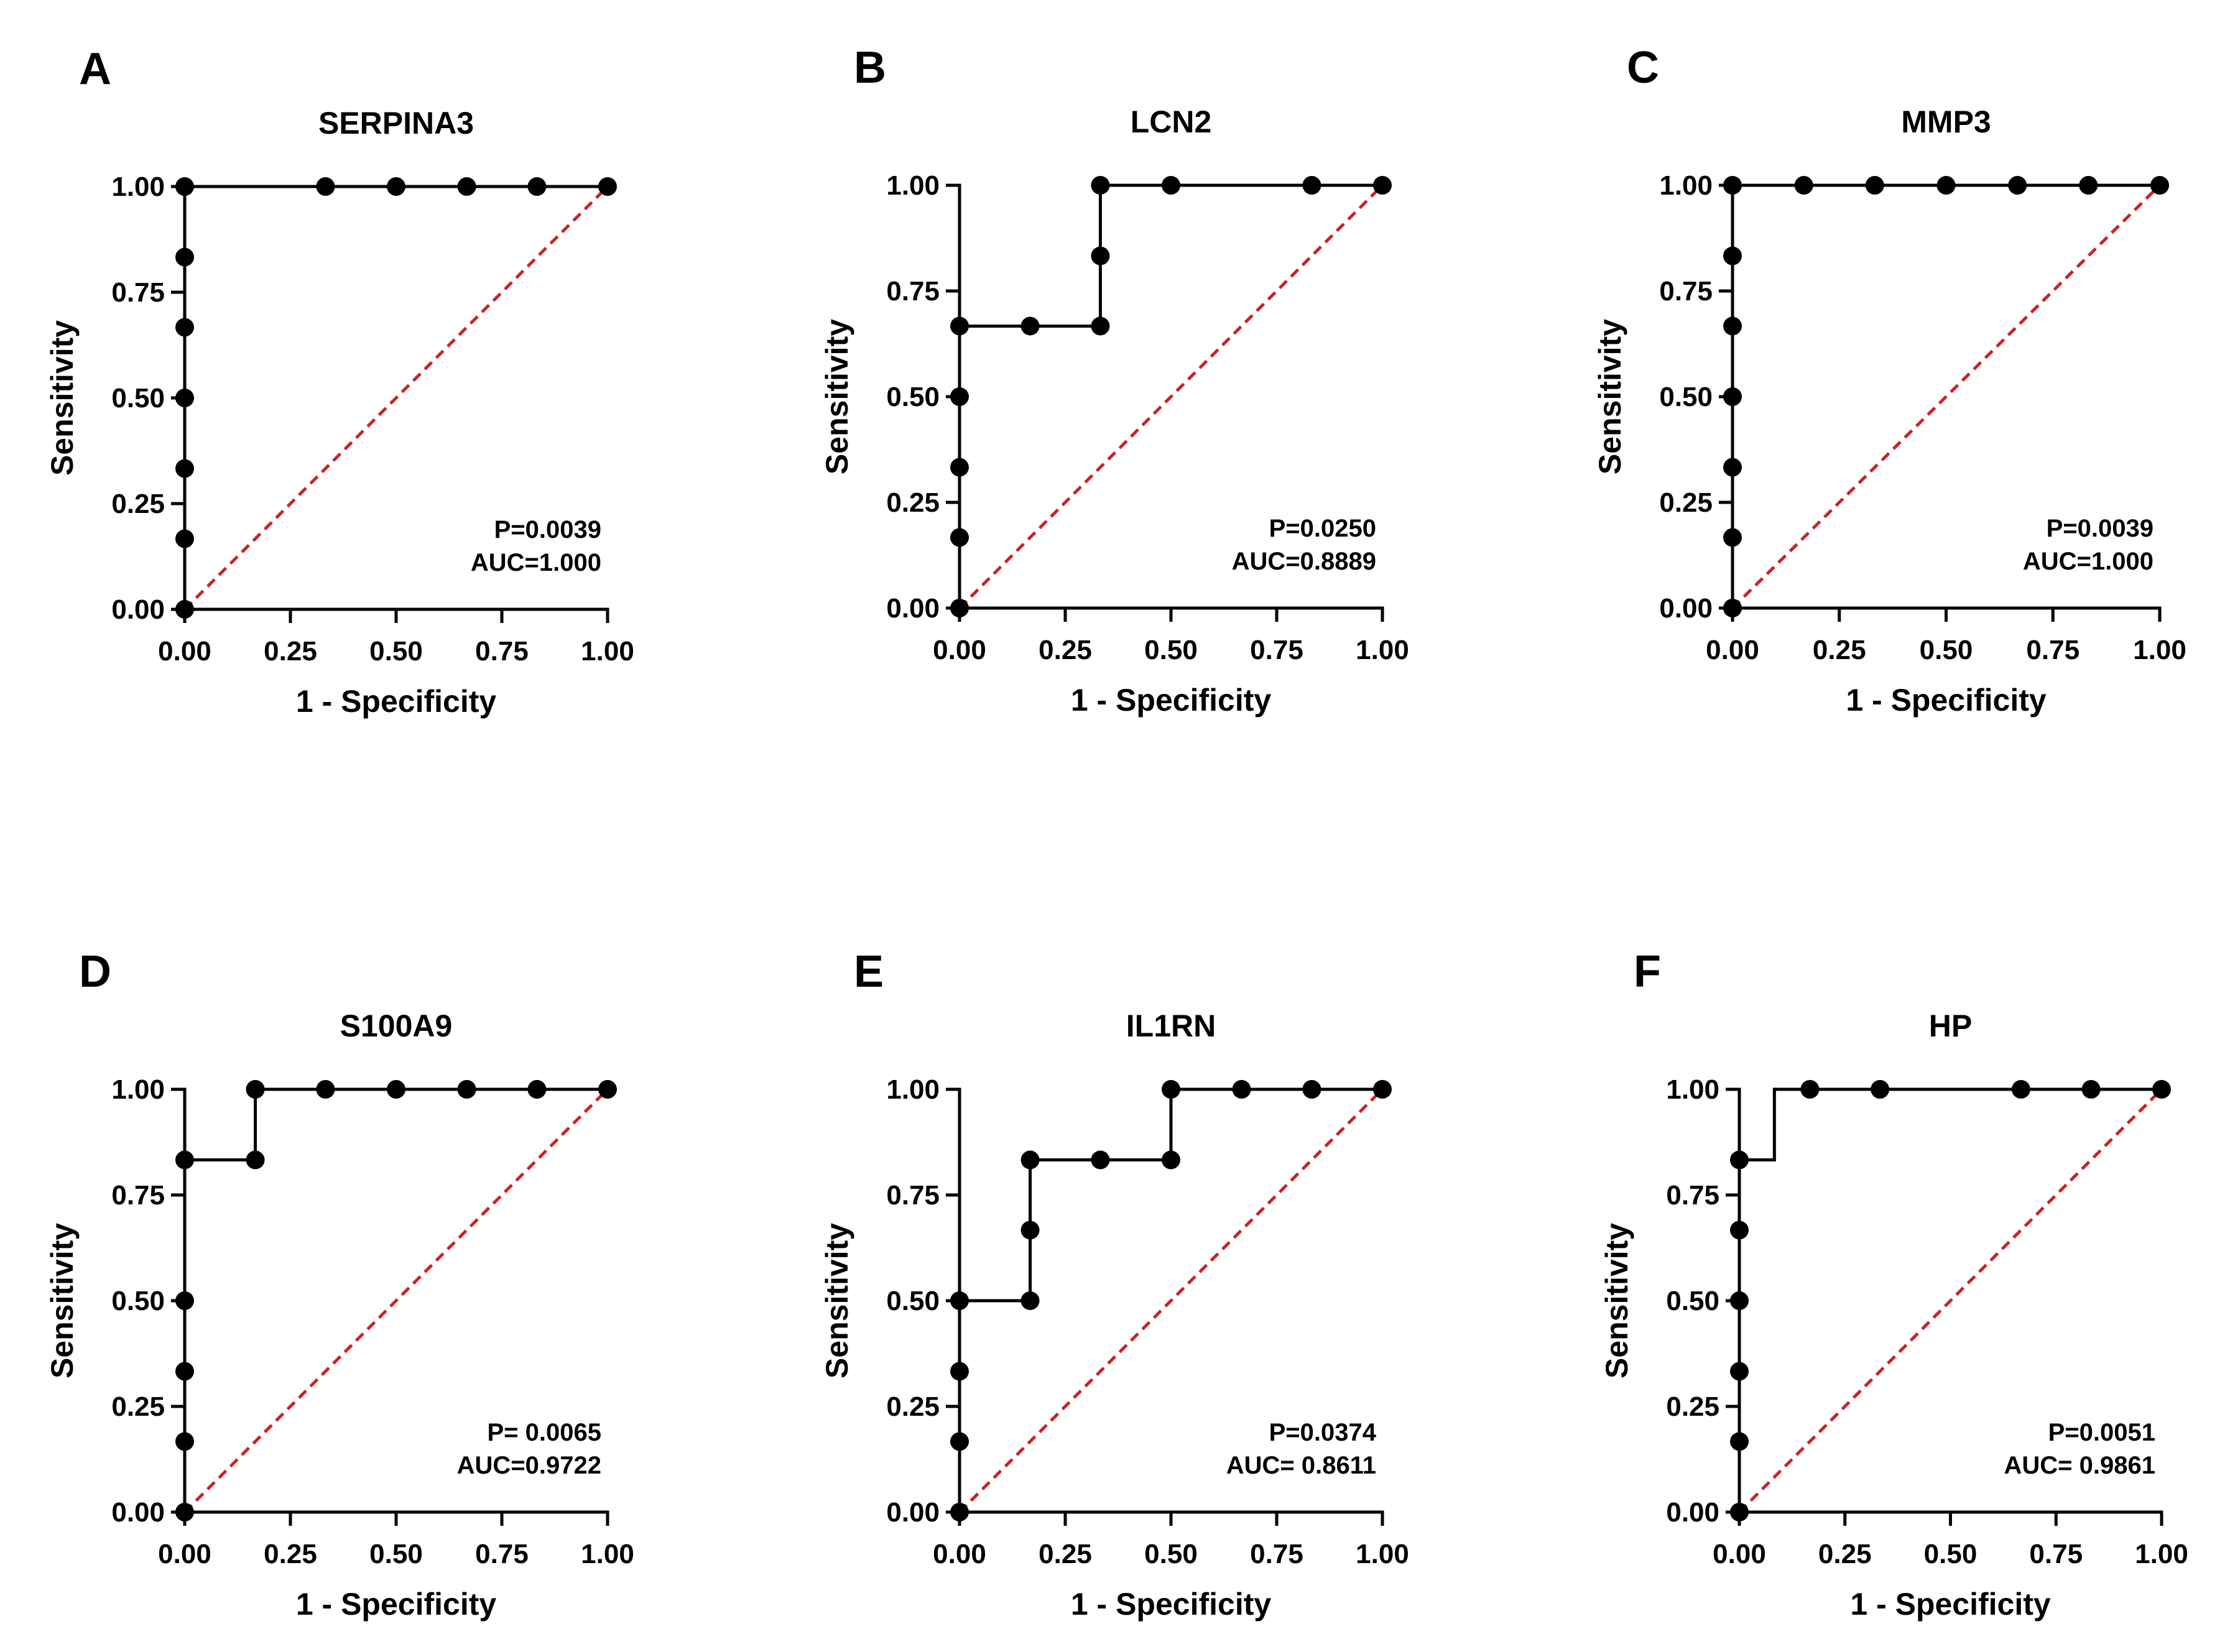 The width and height of the screenshot is (2230, 1652). I want to click on panel-letter: D, so click(95, 972).